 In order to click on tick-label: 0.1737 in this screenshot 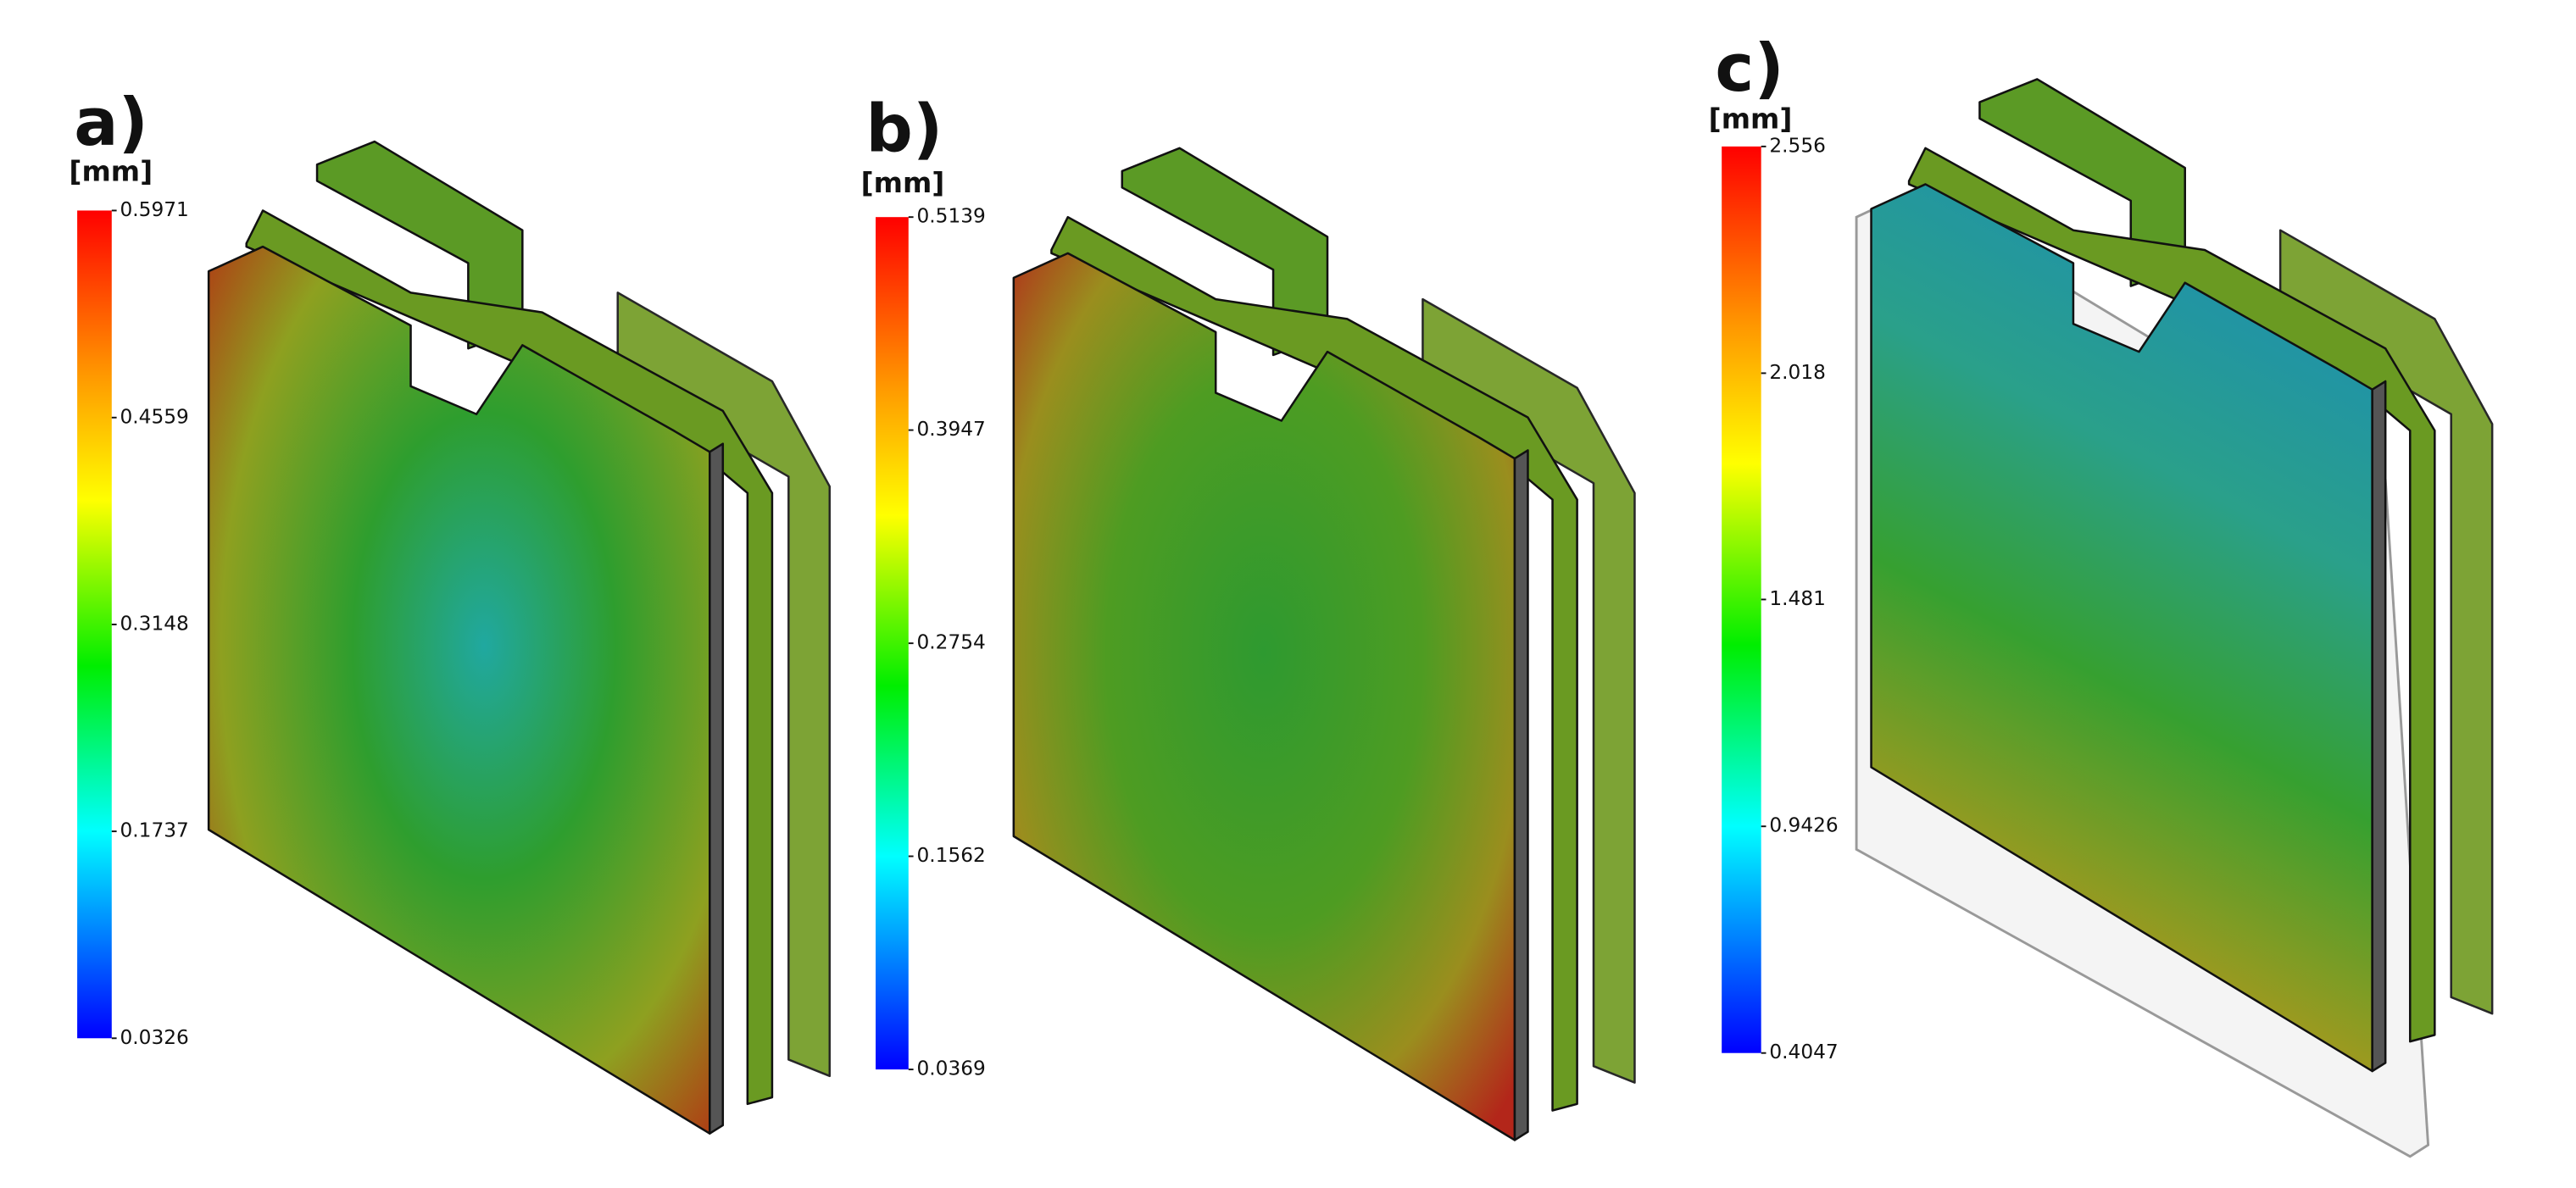, I will do `click(154, 830)`.